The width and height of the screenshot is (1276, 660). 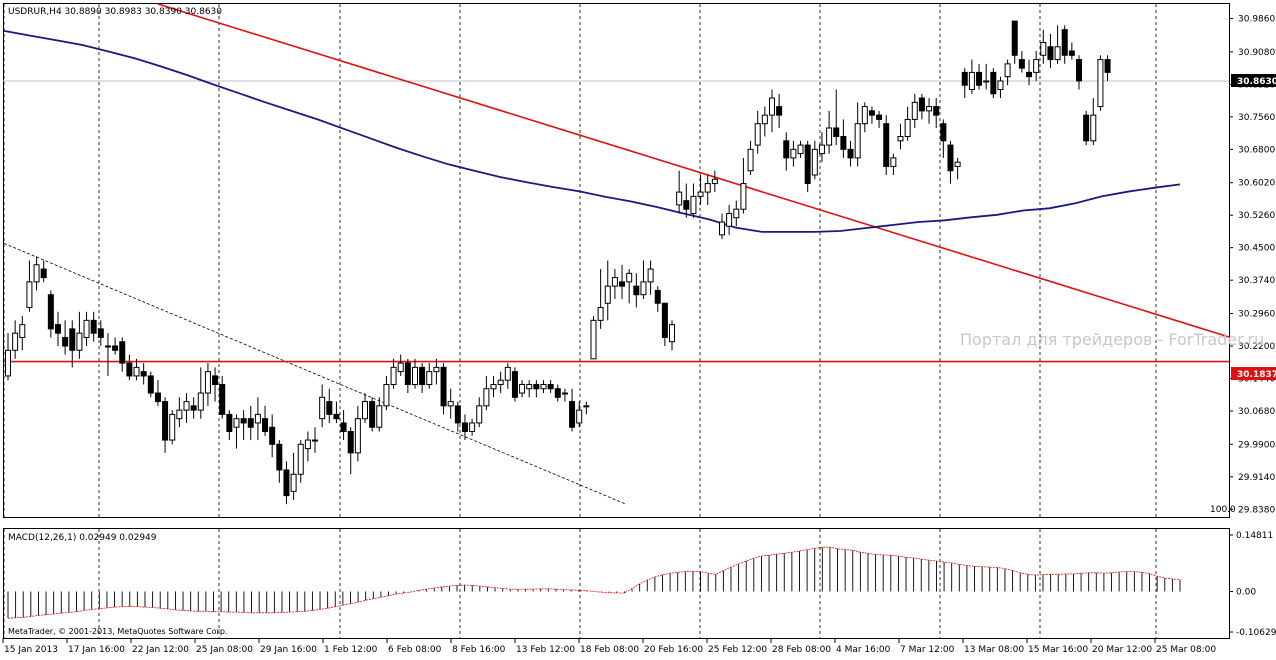 What do you see at coordinates (96, 650) in the screenshot?
I see `x-tick-label: 17 Jan 16:00` at bounding box center [96, 650].